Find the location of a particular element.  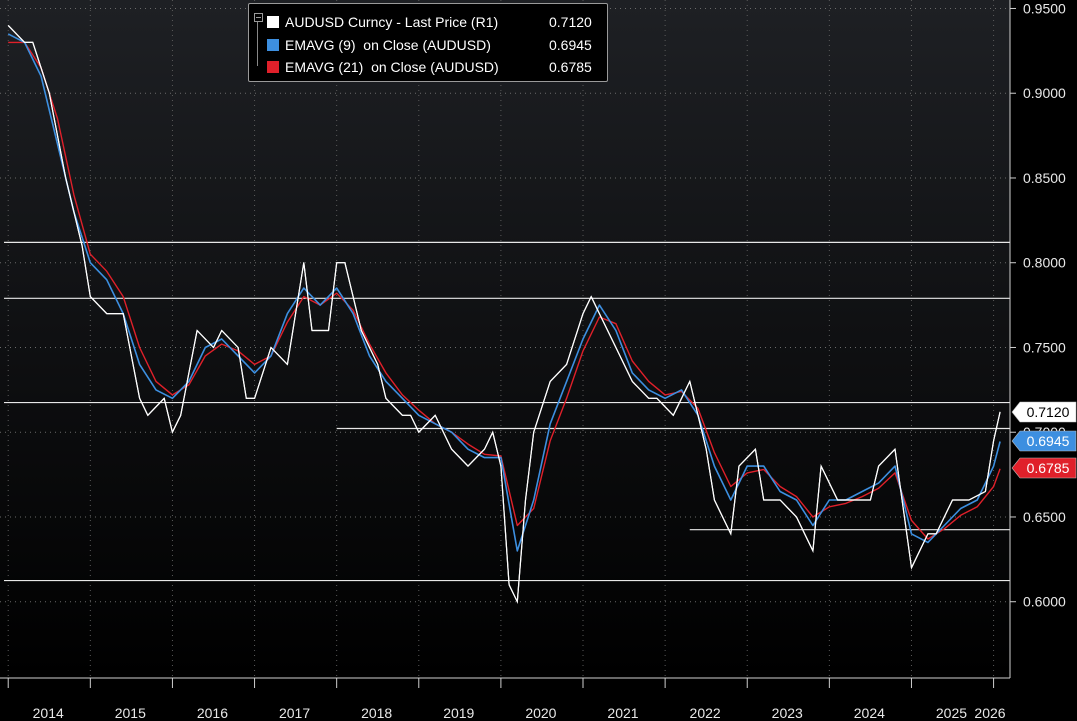

y-tick-label: 0.6000 is located at coordinates (1044, 602).